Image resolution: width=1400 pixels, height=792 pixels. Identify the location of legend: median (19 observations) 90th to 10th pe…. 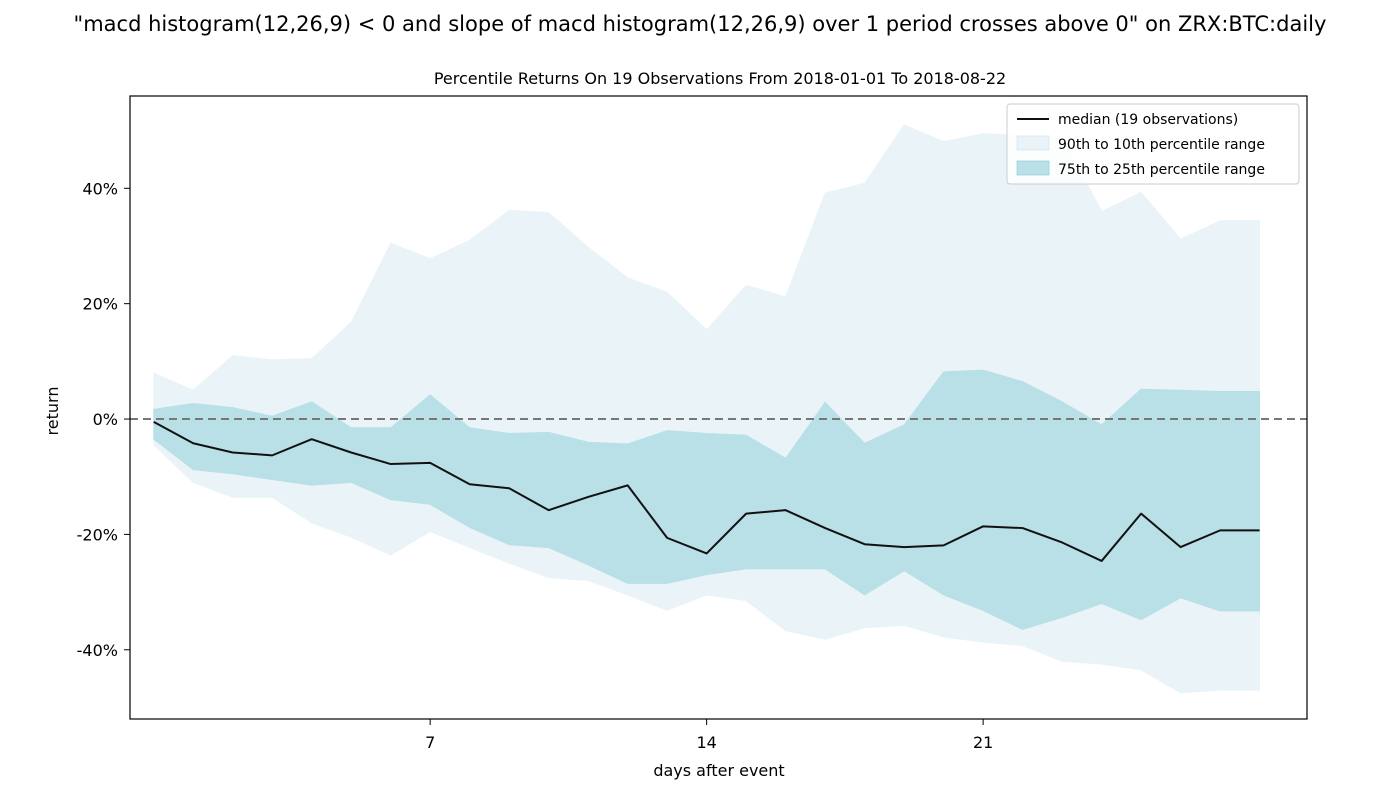
(1153, 144).